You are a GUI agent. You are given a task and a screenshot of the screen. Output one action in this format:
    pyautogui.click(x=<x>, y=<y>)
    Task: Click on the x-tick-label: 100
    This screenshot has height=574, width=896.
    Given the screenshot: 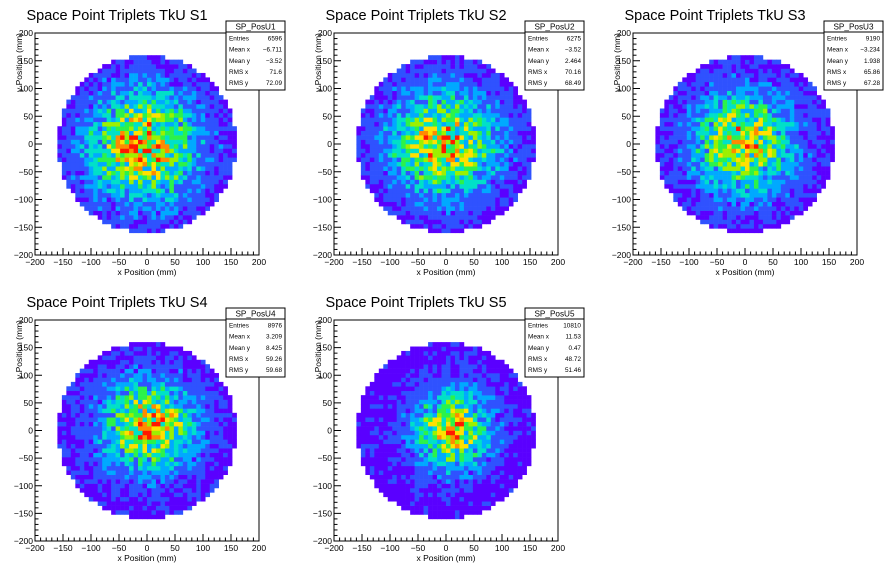 What is the action you would take?
    pyautogui.click(x=801, y=262)
    